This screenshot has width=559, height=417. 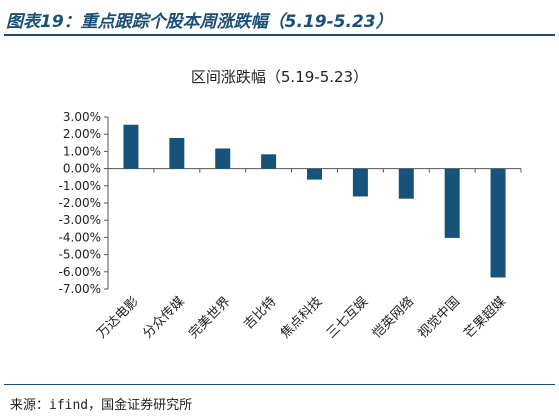 I want to click on y-tick-label: 3.00%, so click(x=82, y=117).